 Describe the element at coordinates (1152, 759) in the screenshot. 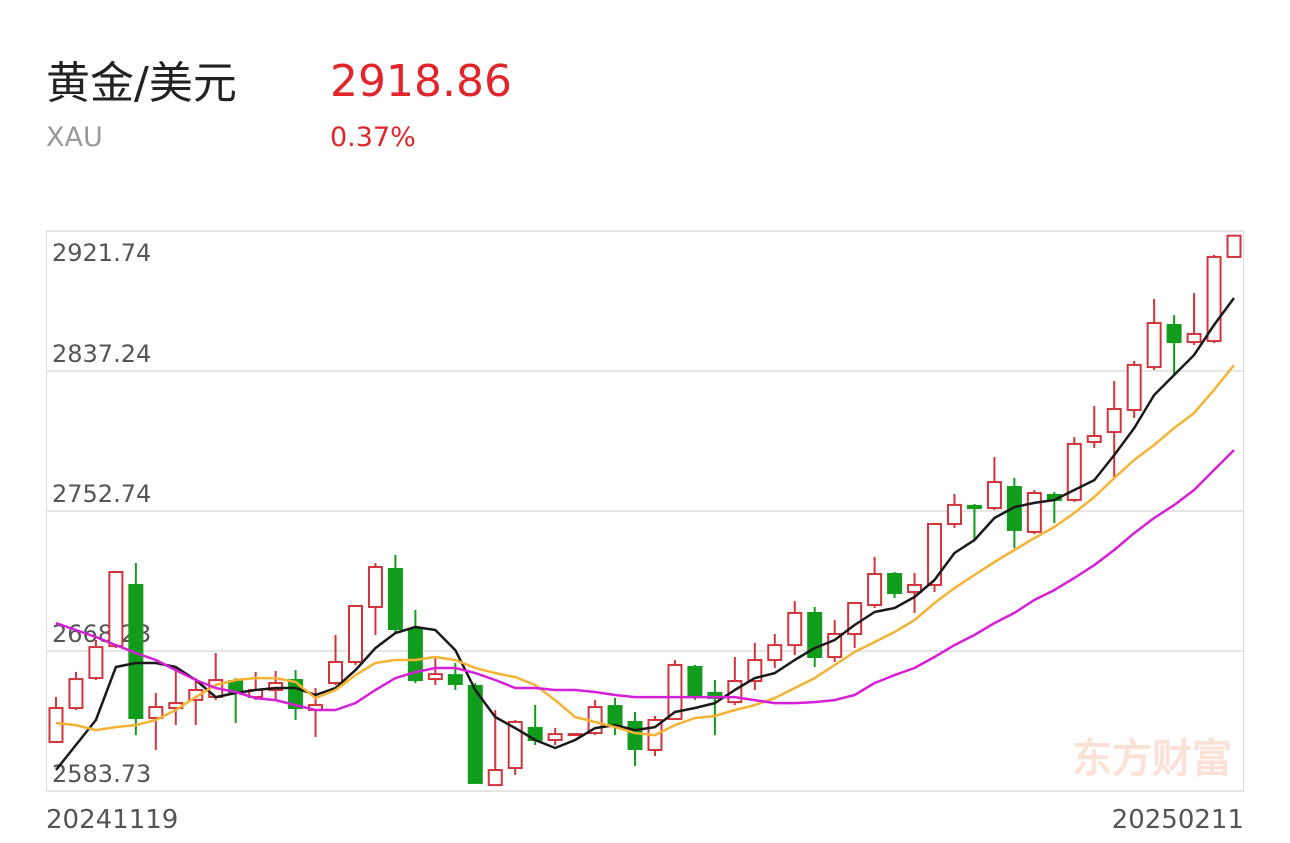

I see `watermark: 东方财富` at that location.